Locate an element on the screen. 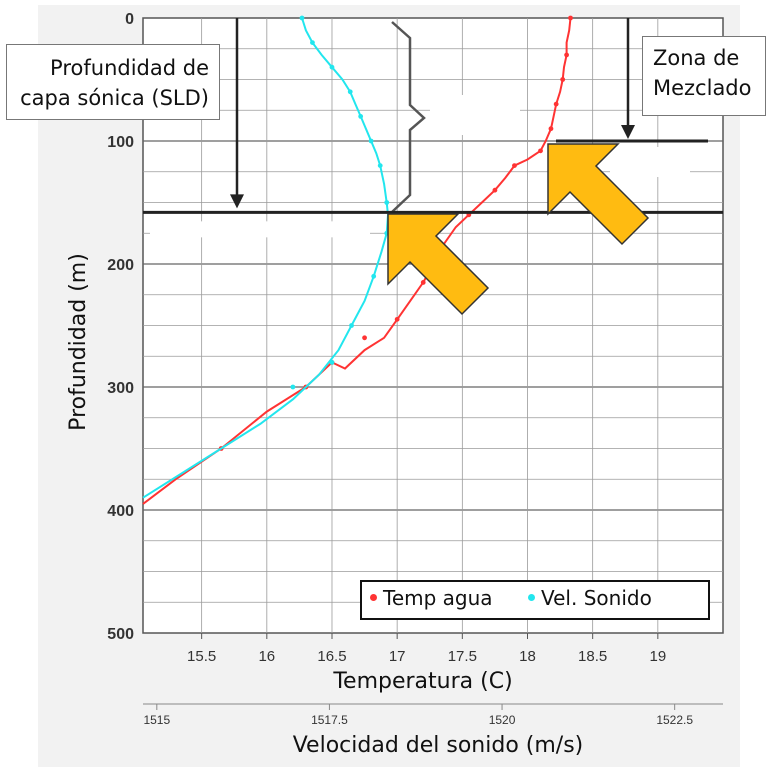  y-tick-label: 400 is located at coordinates (120, 511).